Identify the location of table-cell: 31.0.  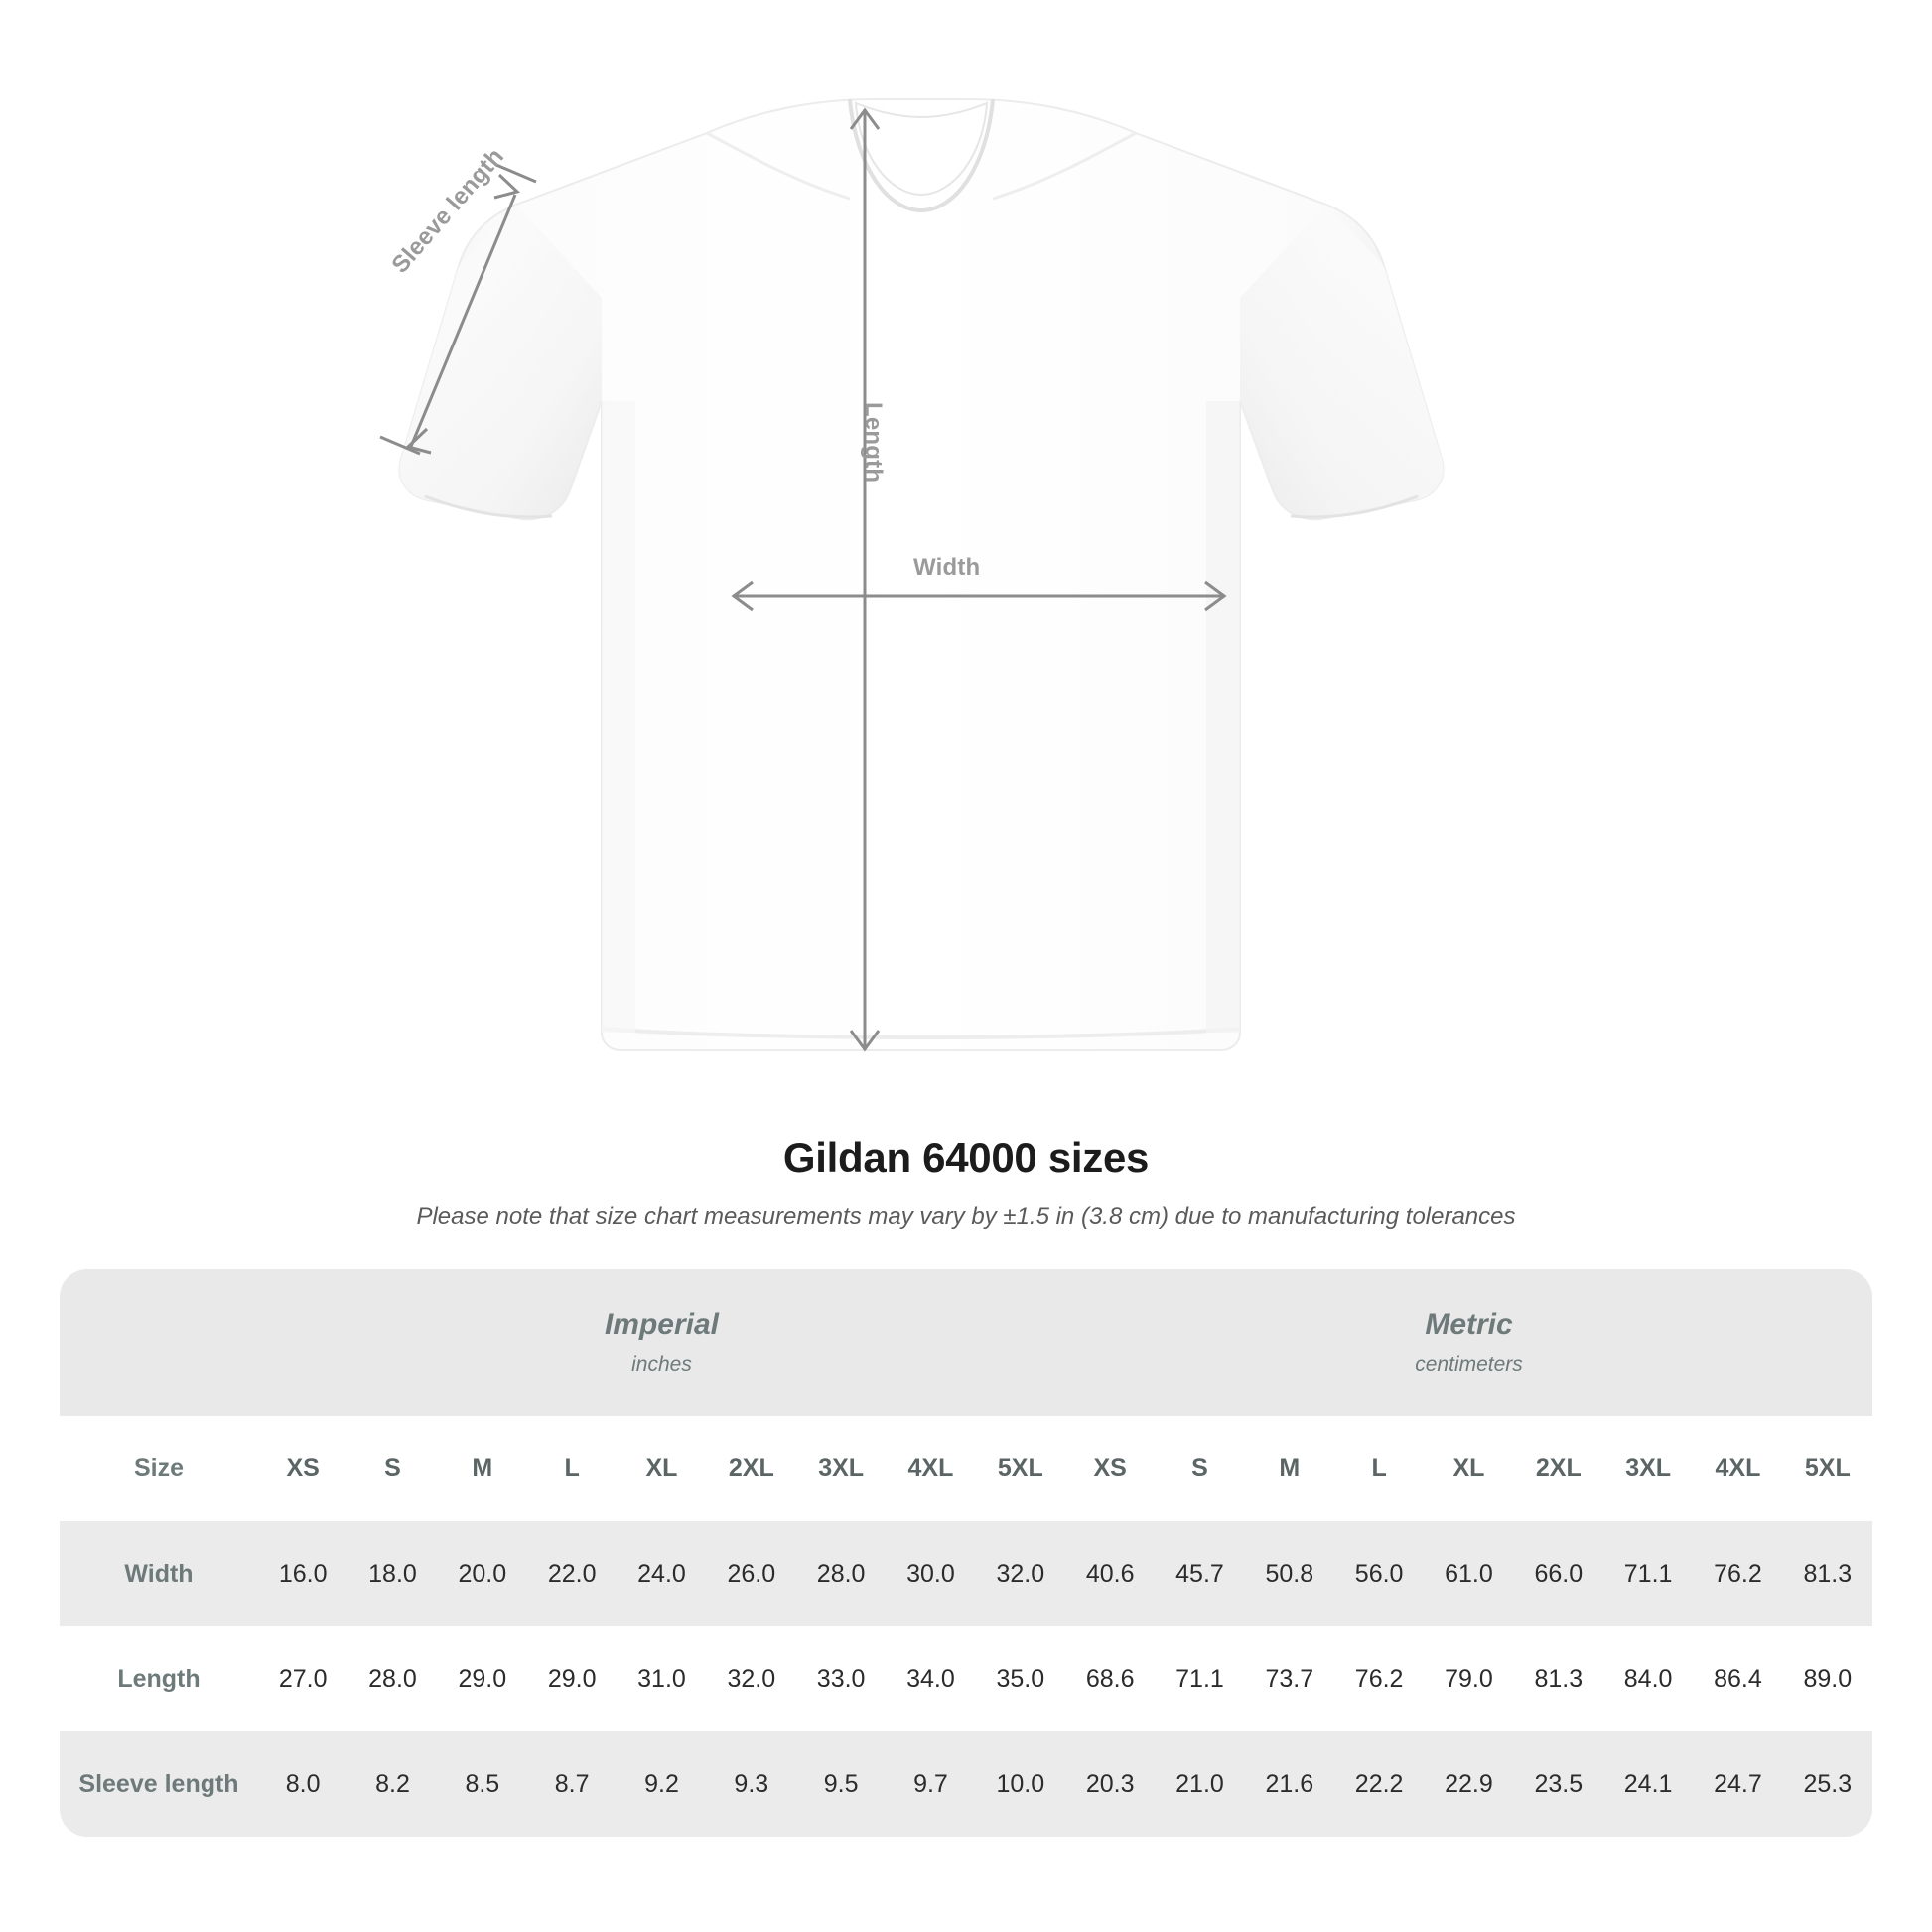
(662, 1679).